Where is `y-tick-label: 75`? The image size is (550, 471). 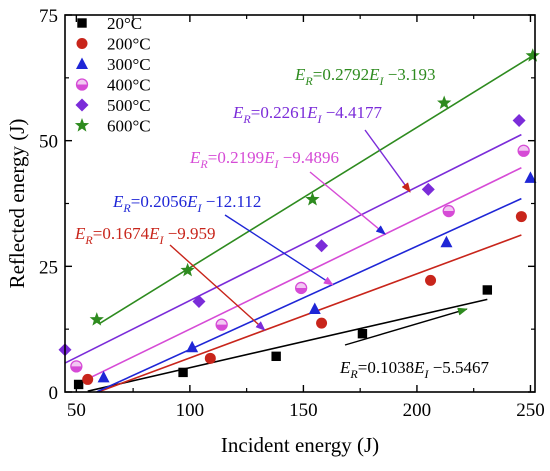
y-tick-label: 75 is located at coordinates (48, 16).